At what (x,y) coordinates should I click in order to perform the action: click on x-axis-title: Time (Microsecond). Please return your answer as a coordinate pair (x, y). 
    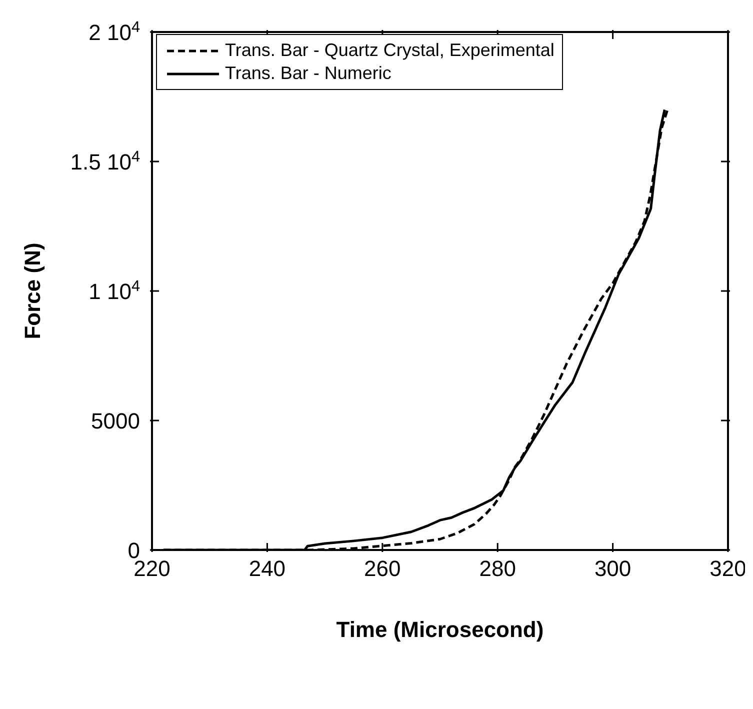
    Looking at the image, I should click on (440, 629).